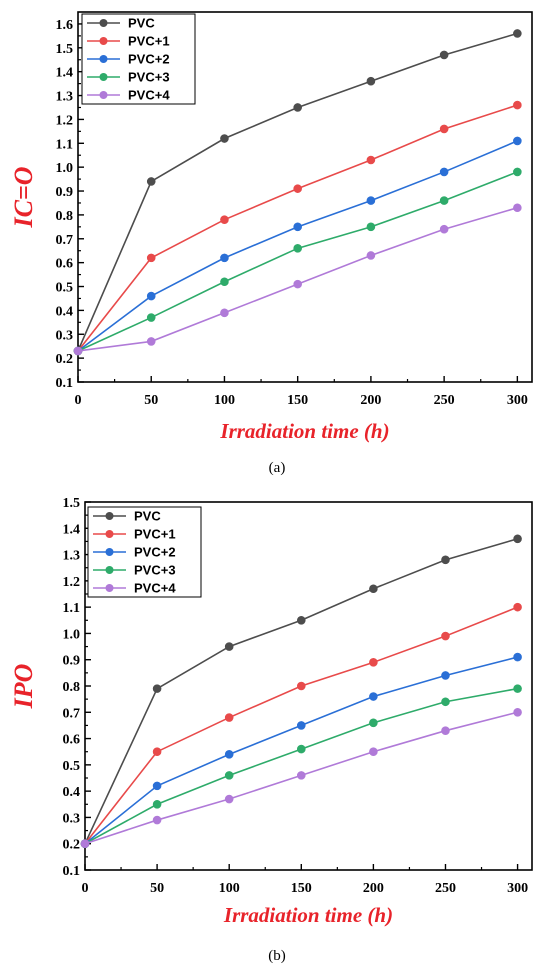  What do you see at coordinates (72, 503) in the screenshot?
I see `y-tick-label: 1.5` at bounding box center [72, 503].